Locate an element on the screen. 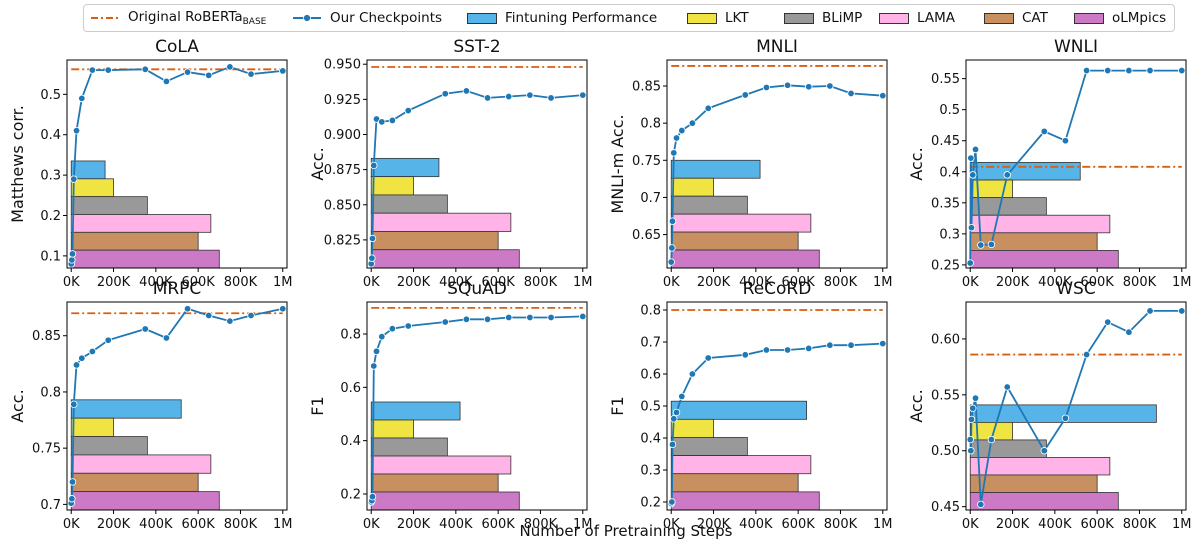  olmpics-patch-icon is located at coordinates (1089, 18).